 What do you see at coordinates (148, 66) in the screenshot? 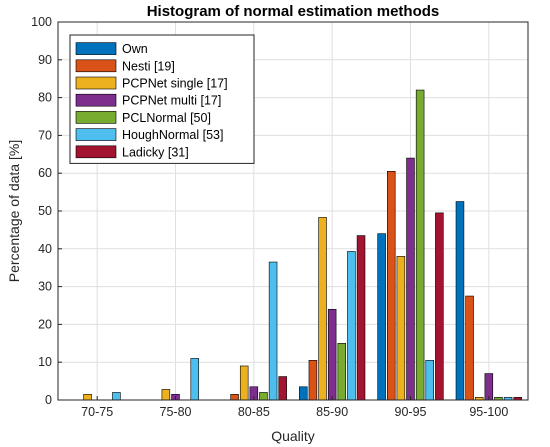
I see `legend-label: Nesti [19]` at bounding box center [148, 66].